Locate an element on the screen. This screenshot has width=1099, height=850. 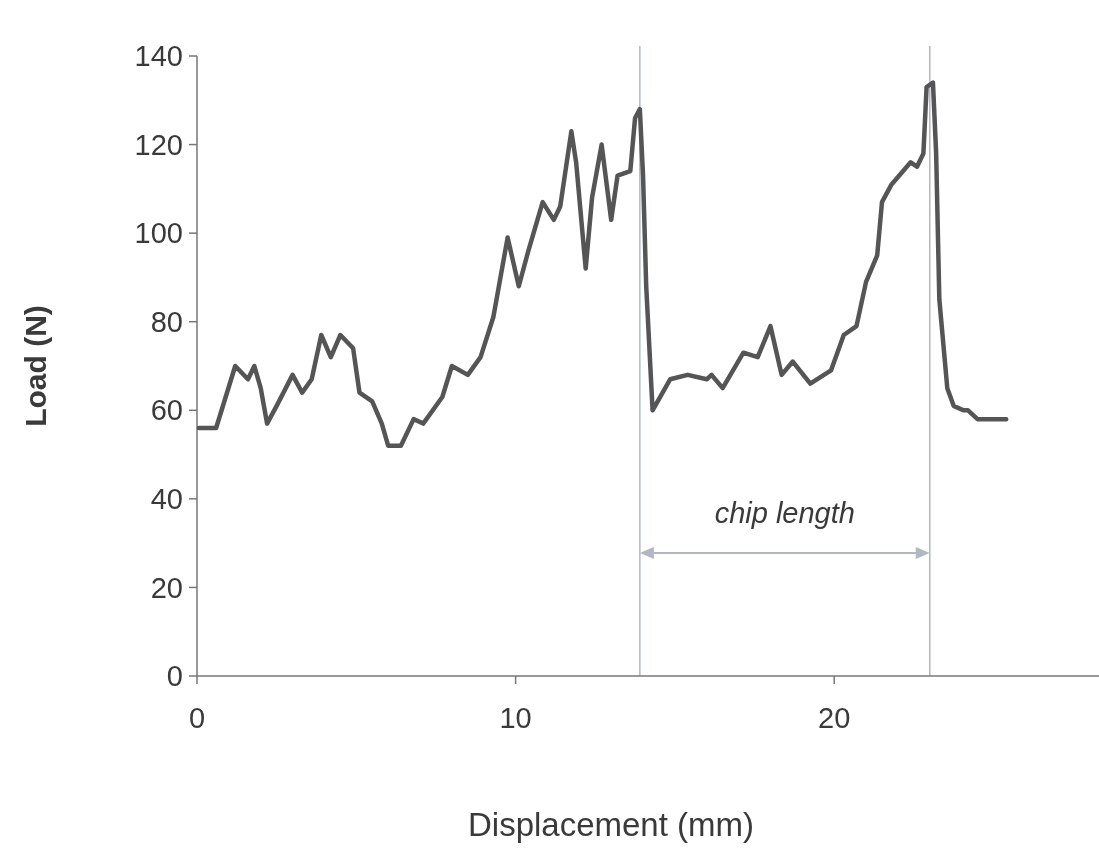
y-tick-label: 100 is located at coordinates (158, 233).